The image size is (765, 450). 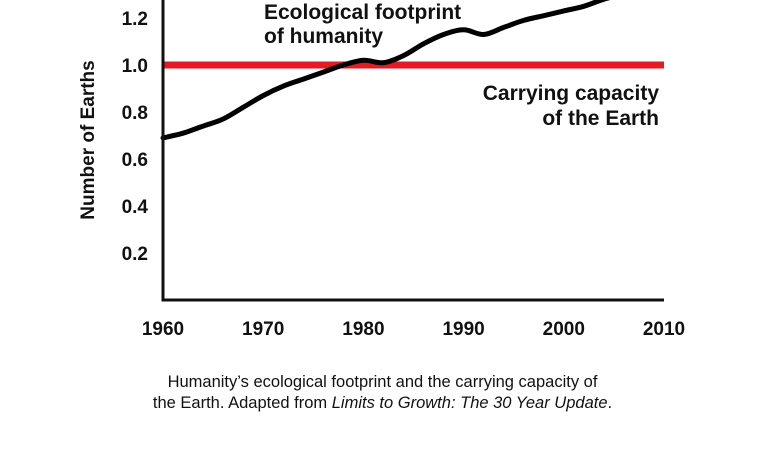 I want to click on caption-prefix: the Earth. Adapted from, so click(x=242, y=403).